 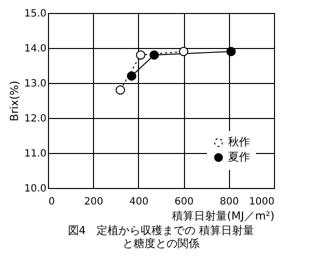 What do you see at coordinates (35, 154) in the screenshot?
I see `y-tick-label: 11.0` at bounding box center [35, 154].